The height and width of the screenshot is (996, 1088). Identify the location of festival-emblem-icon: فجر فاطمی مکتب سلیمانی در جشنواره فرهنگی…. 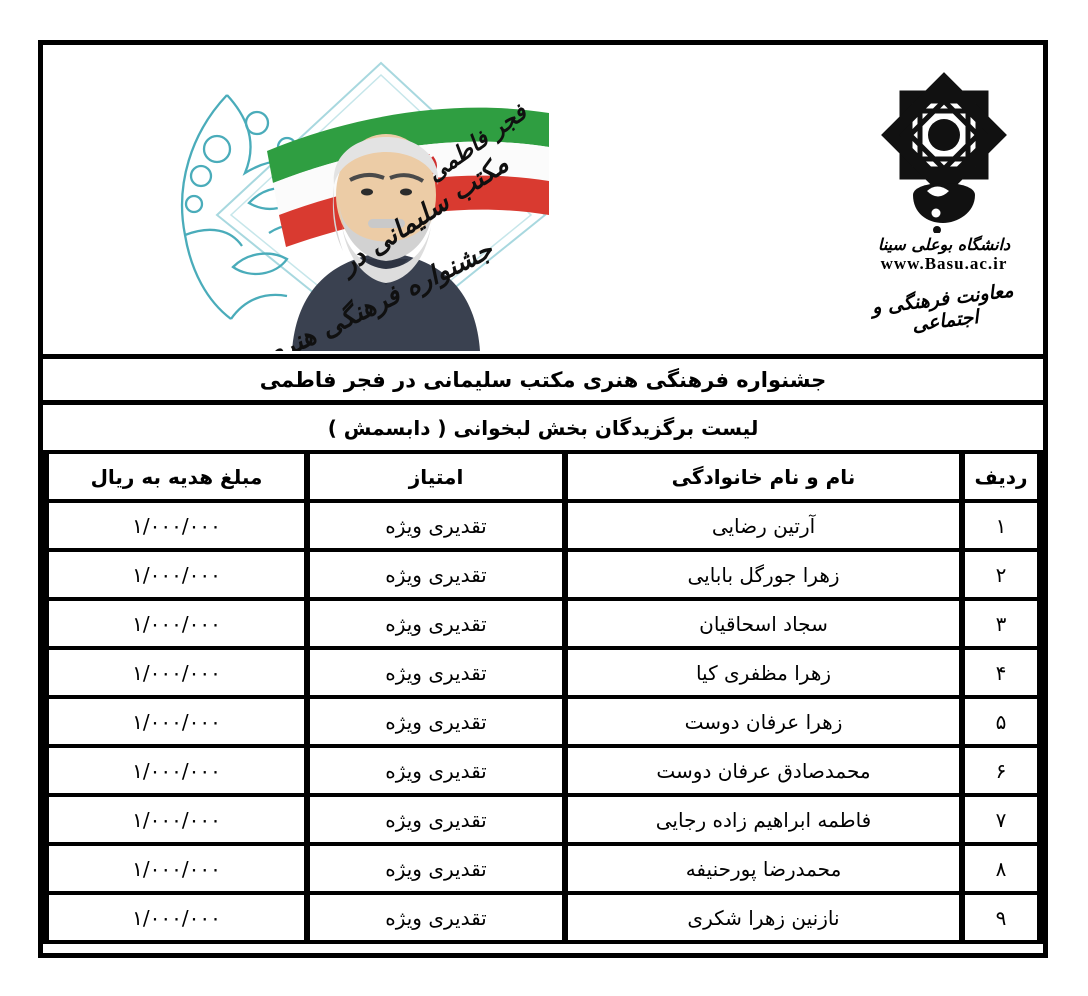
(365, 217).